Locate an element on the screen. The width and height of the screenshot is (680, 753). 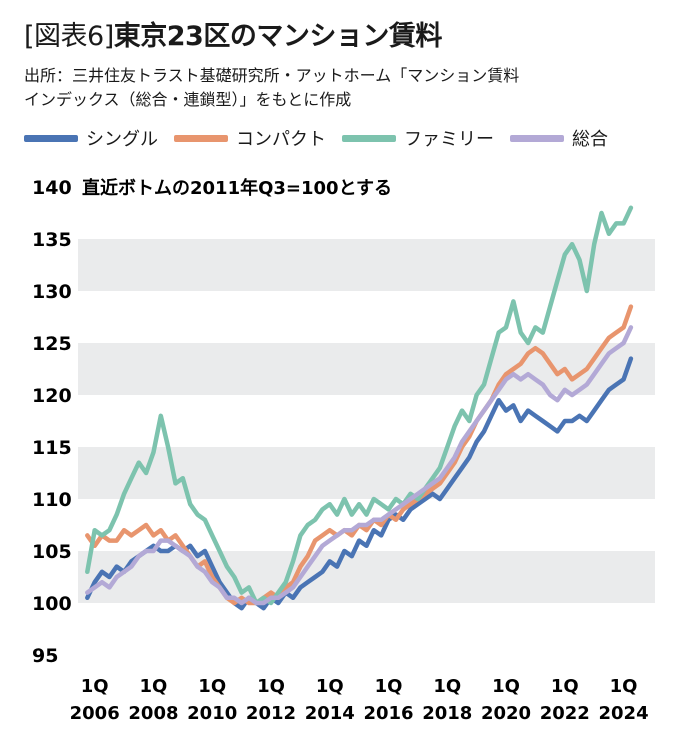
legend-item-total: 総合 is located at coordinates (559, 138).